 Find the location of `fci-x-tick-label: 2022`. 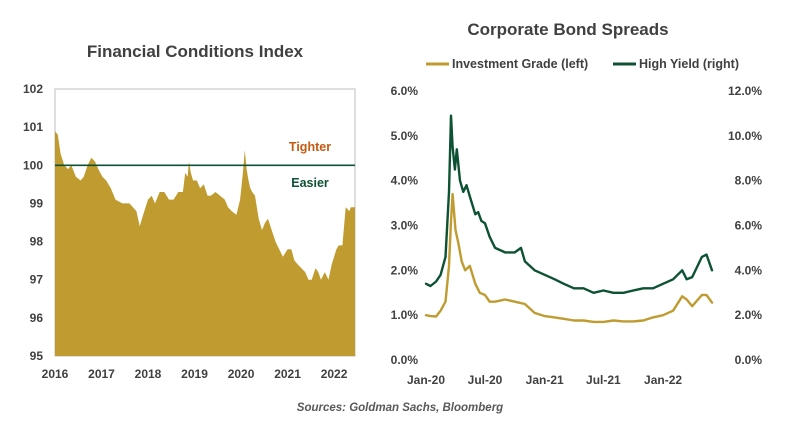

fci-x-tick-label: 2022 is located at coordinates (334, 374).